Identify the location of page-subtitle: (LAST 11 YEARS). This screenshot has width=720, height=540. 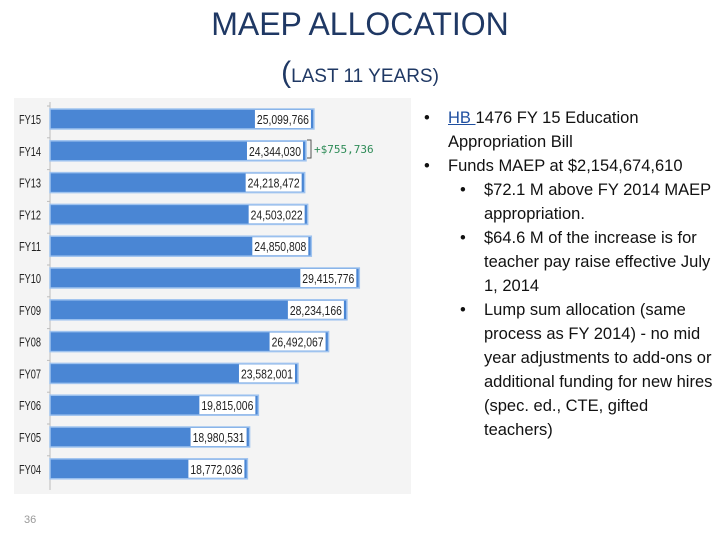
(360, 73).